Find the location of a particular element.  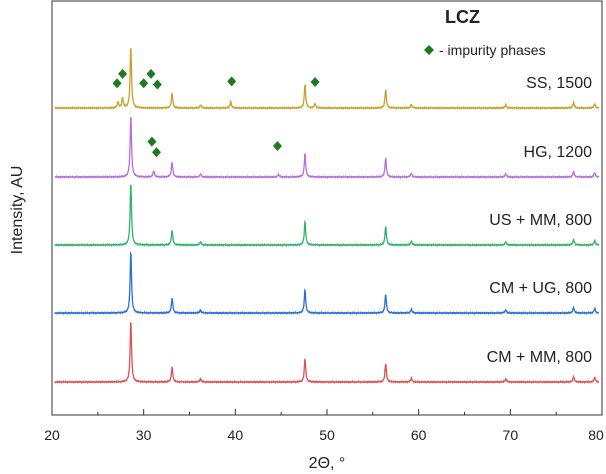

x-tick-label: 40 is located at coordinates (236, 435).